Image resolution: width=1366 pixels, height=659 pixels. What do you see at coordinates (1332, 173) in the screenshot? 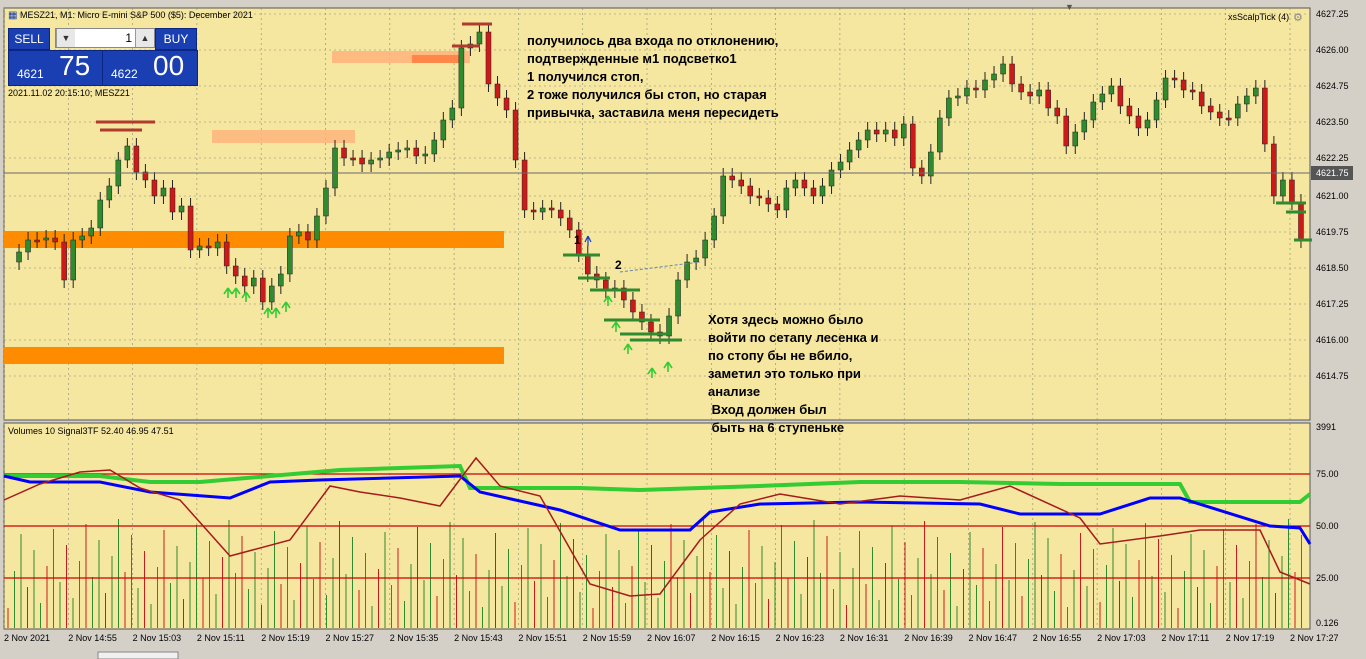
I see `current-price-text: 4621.75` at bounding box center [1332, 173].